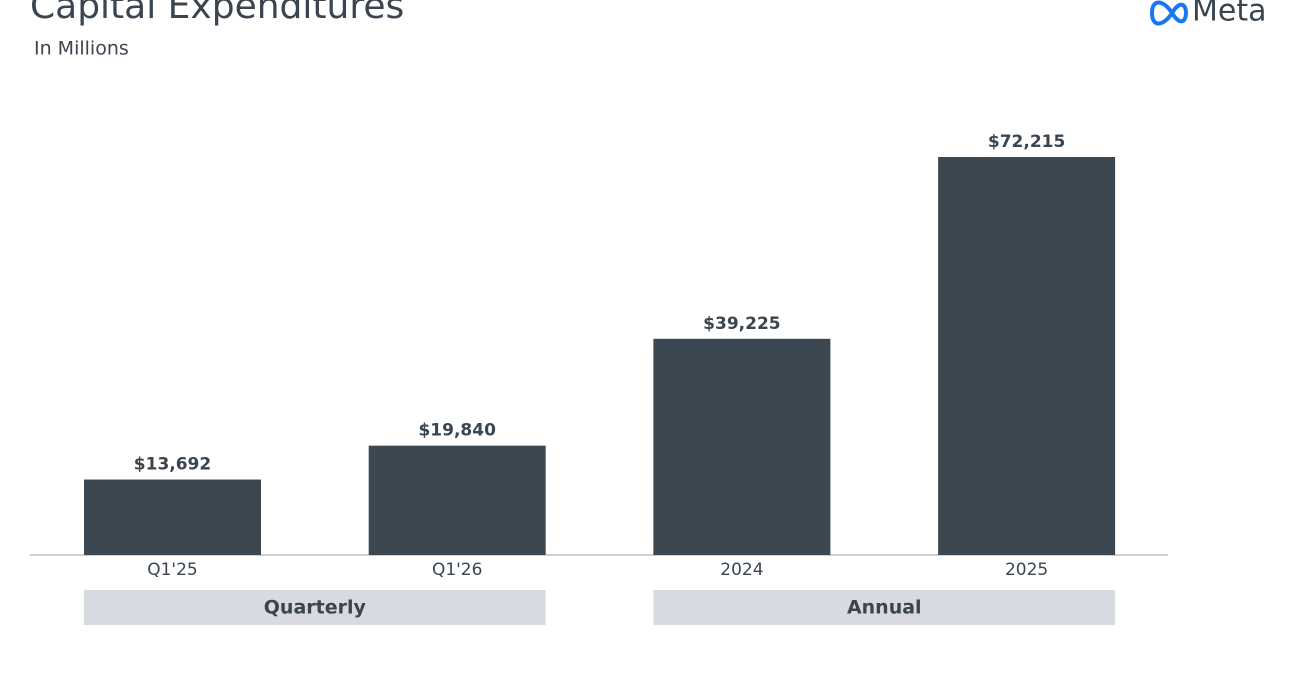  What do you see at coordinates (172, 570) in the screenshot?
I see `x-tick-label: Q1'25` at bounding box center [172, 570].